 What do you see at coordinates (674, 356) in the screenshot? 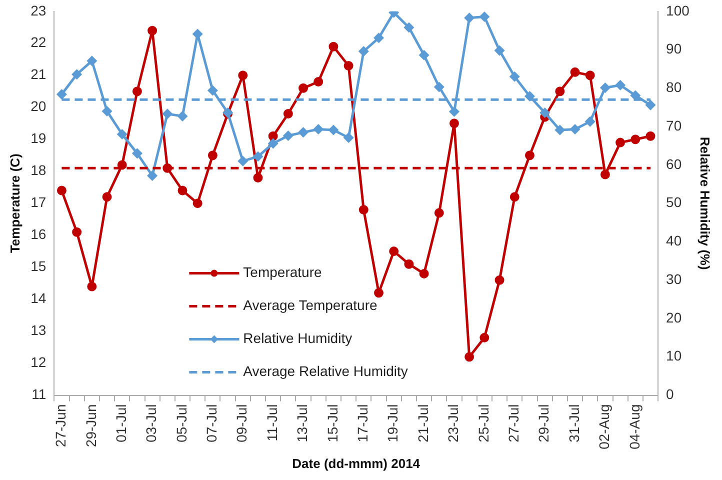
I see `y2-tick-label: 10` at bounding box center [674, 356].